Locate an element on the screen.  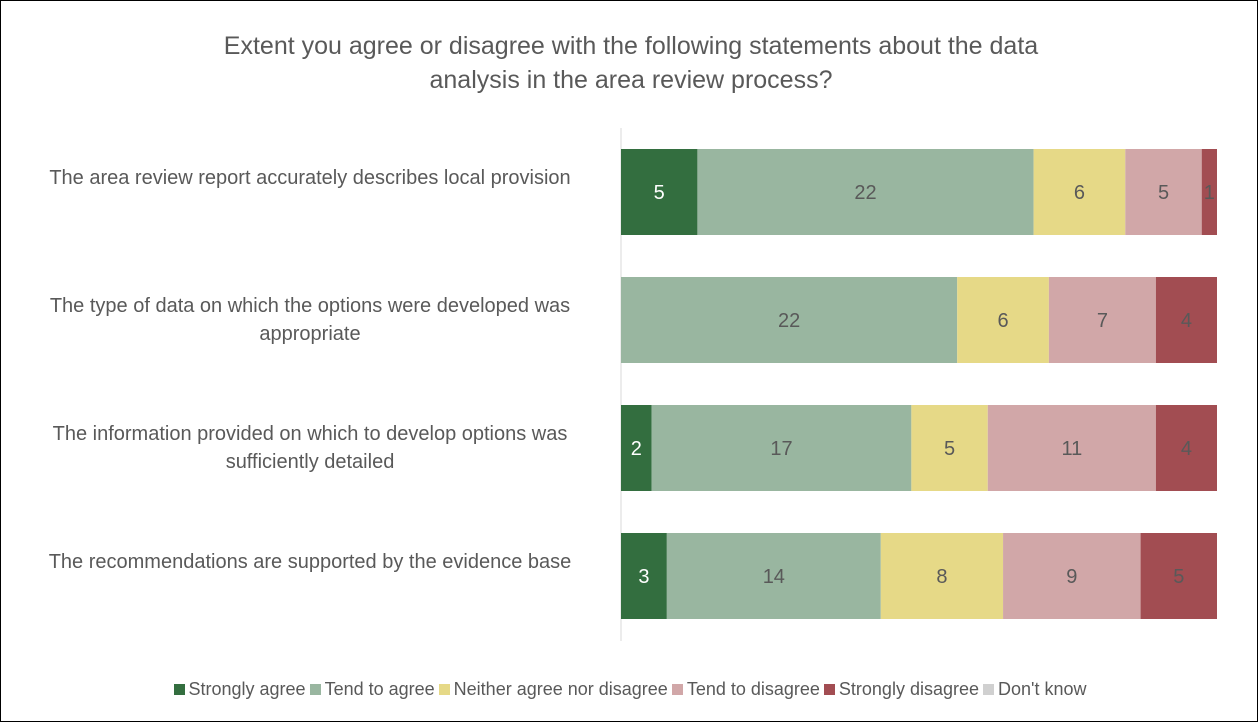
data-label-1-5: 1 is located at coordinates (1209, 193).